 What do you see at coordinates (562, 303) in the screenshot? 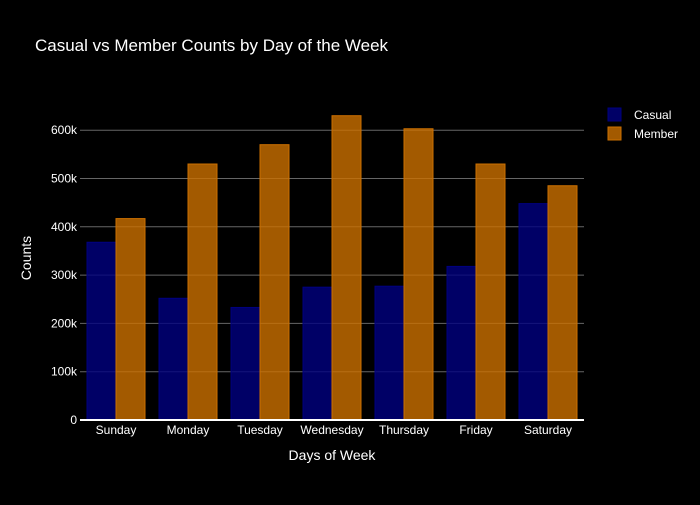
I see `bar-member-saturday` at bounding box center [562, 303].